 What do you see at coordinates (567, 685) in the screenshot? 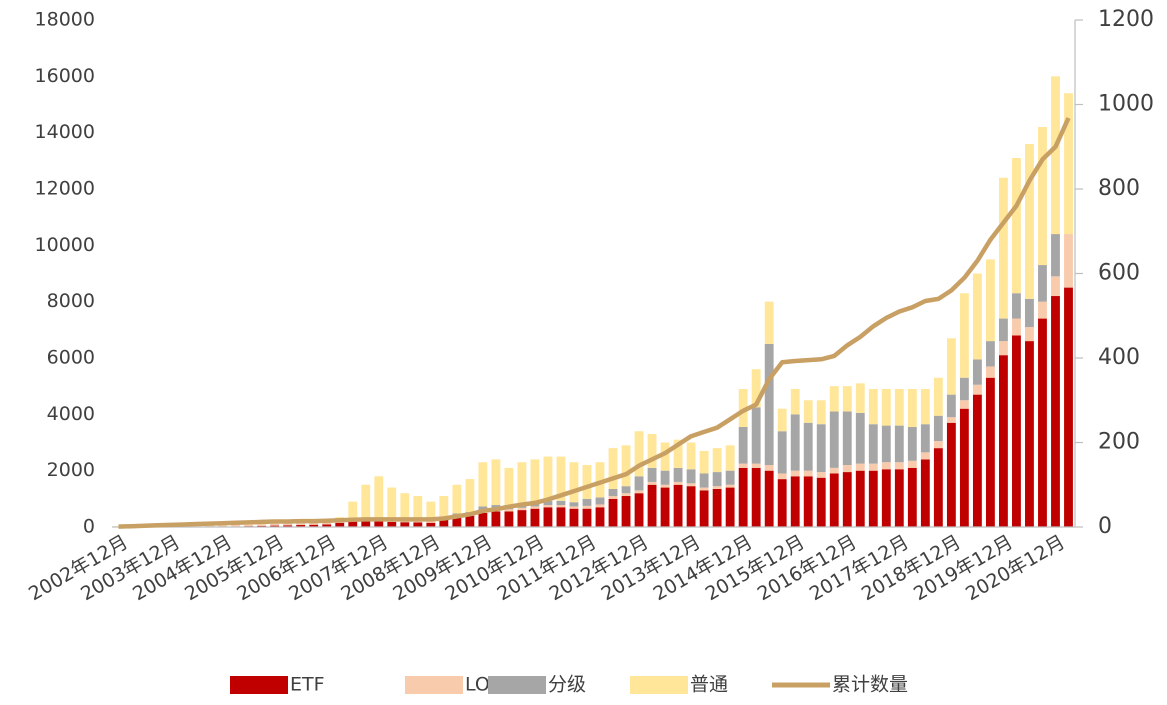
I see `legend-label: 分级` at bounding box center [567, 685].